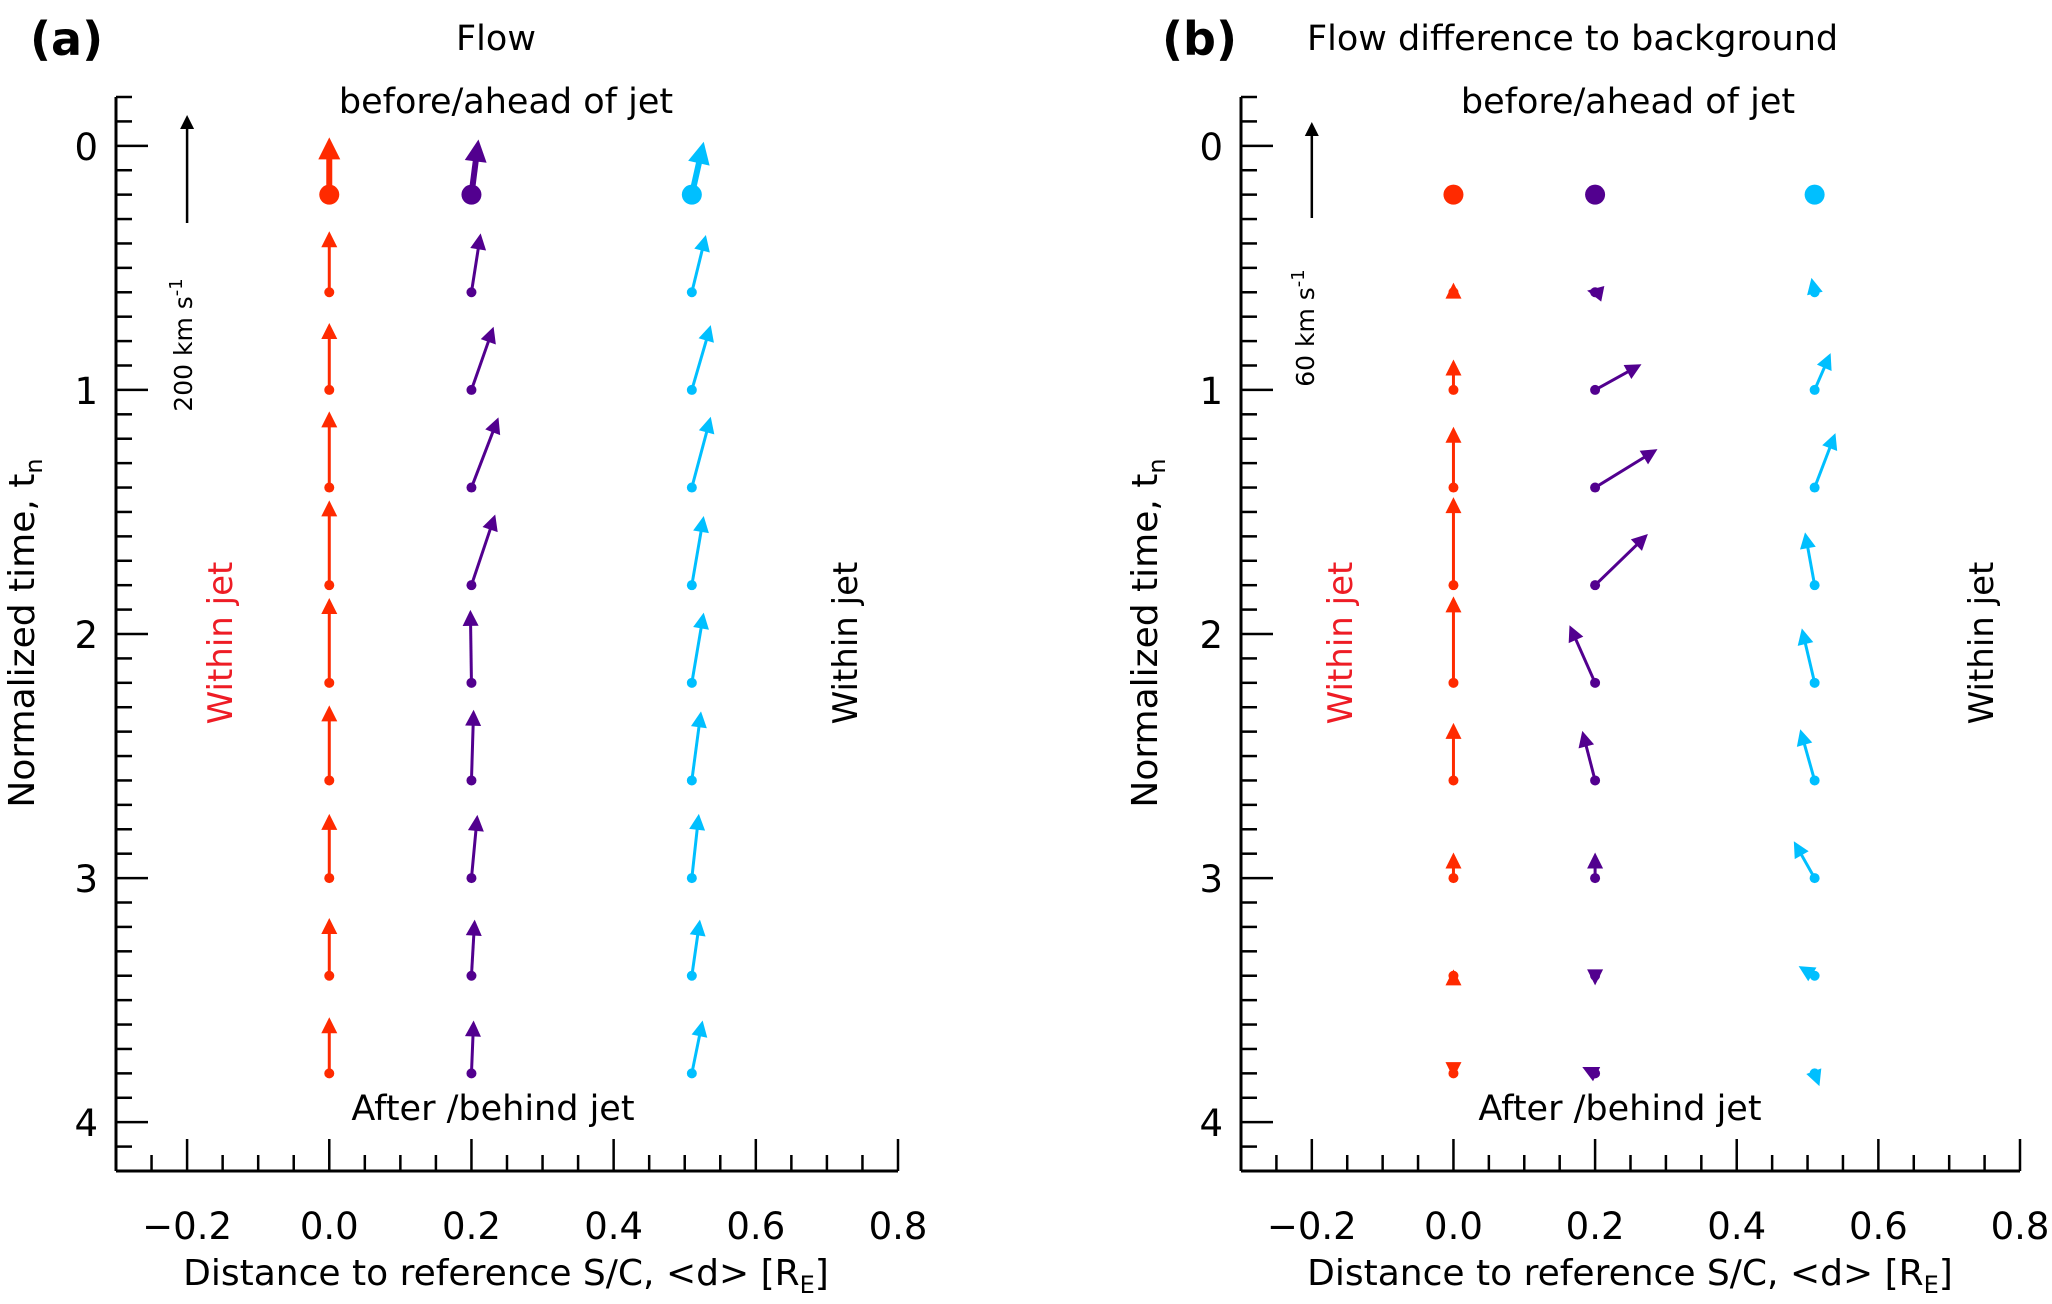 The image size is (2052, 1304). I want to click on x-tick-label: −0.2, so click(187, 1226).